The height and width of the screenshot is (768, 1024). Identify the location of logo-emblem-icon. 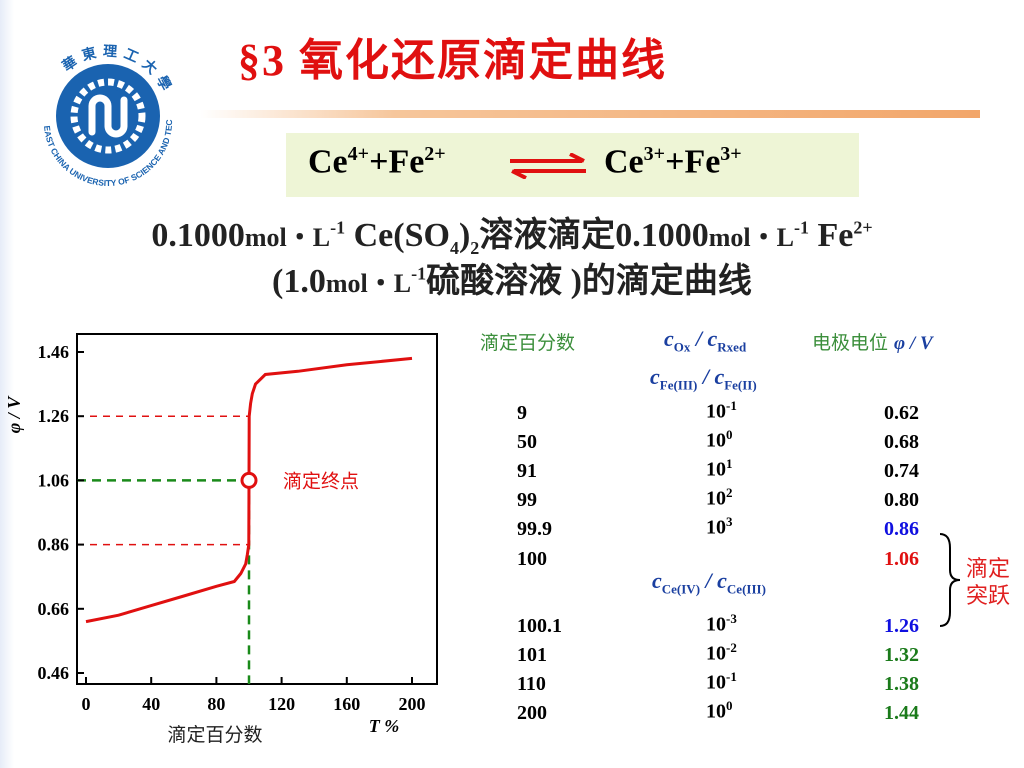
(108, 116).